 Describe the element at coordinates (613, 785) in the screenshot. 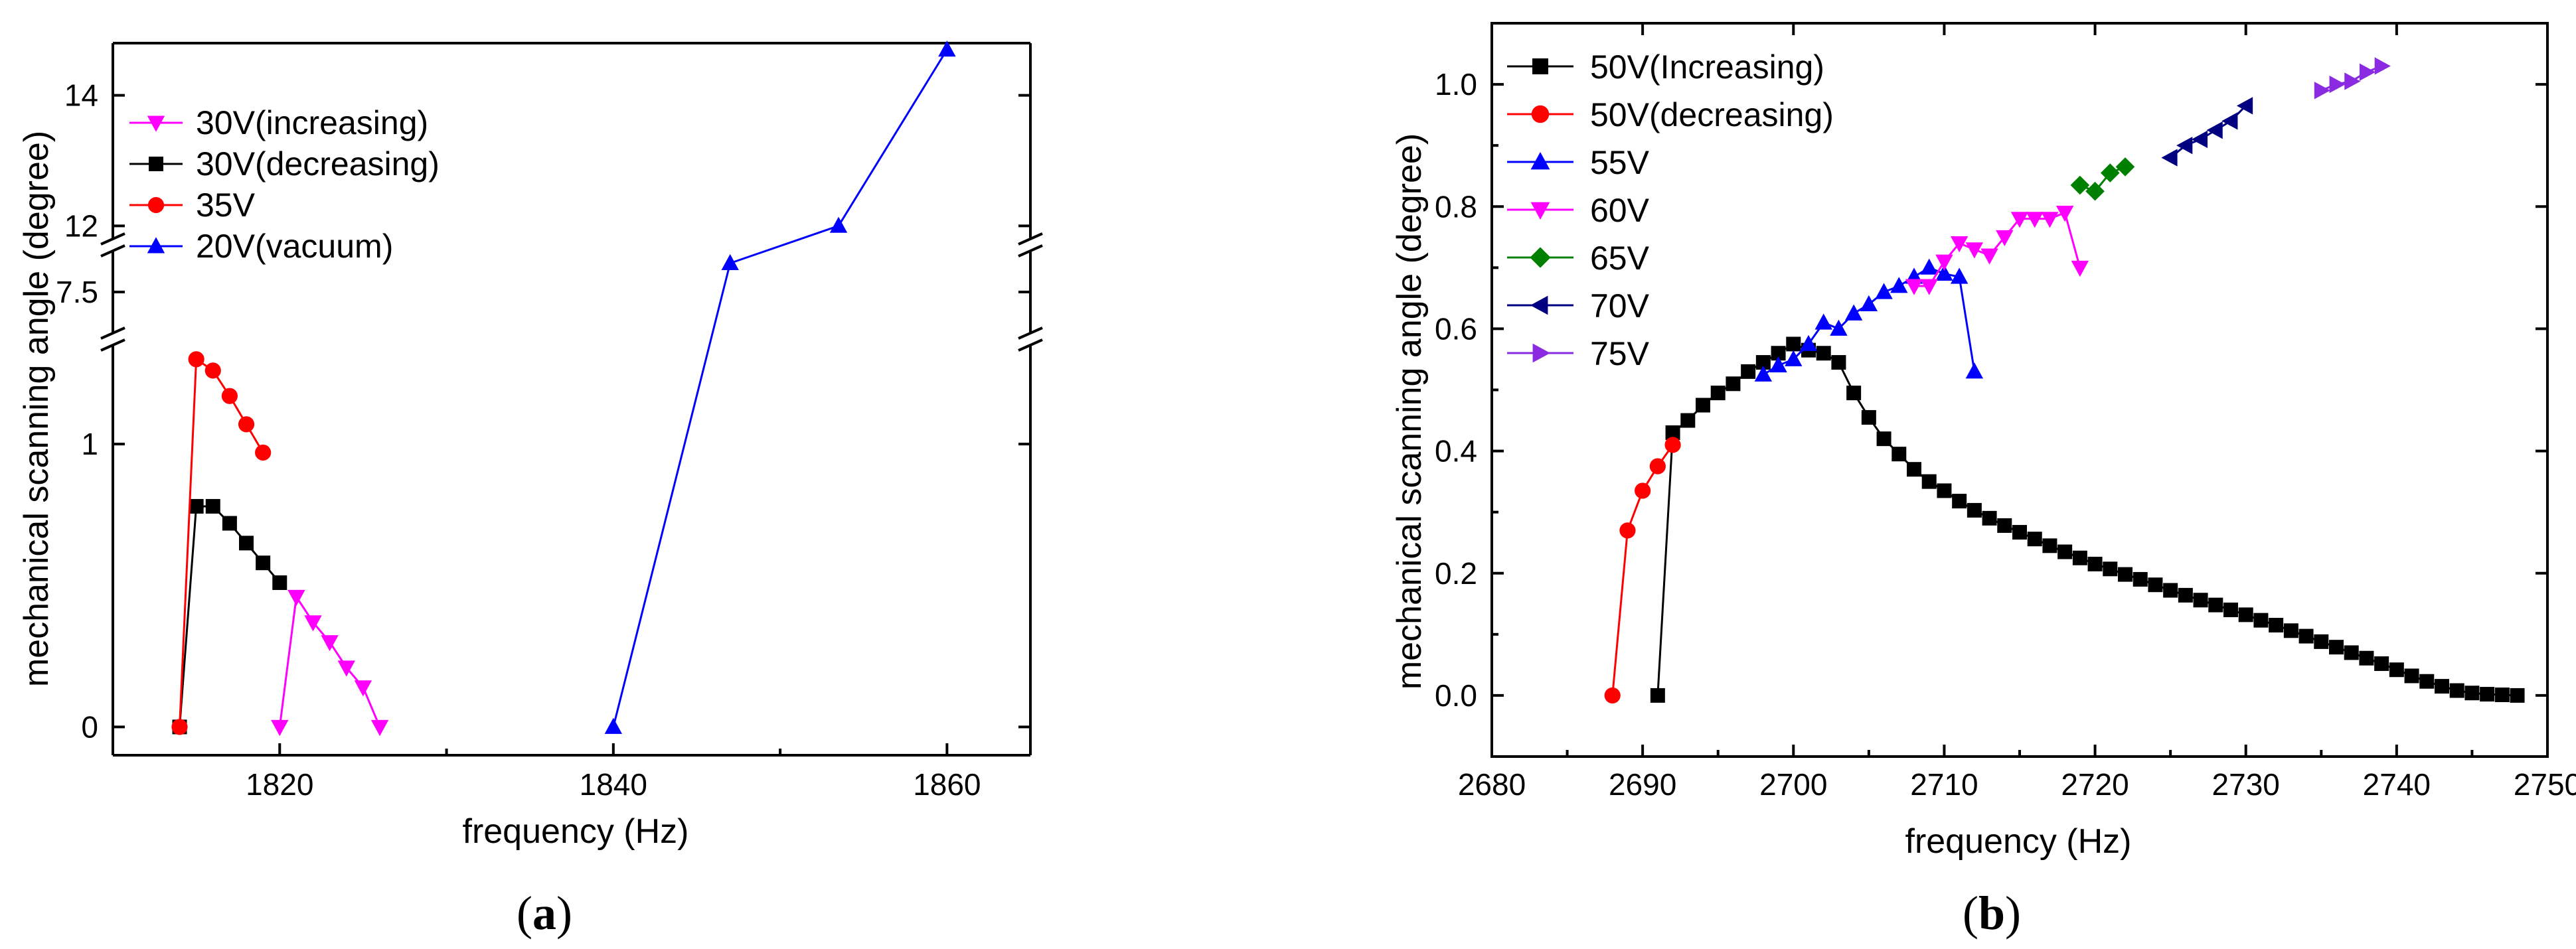

I see `a-xtick-label: 1840` at that location.